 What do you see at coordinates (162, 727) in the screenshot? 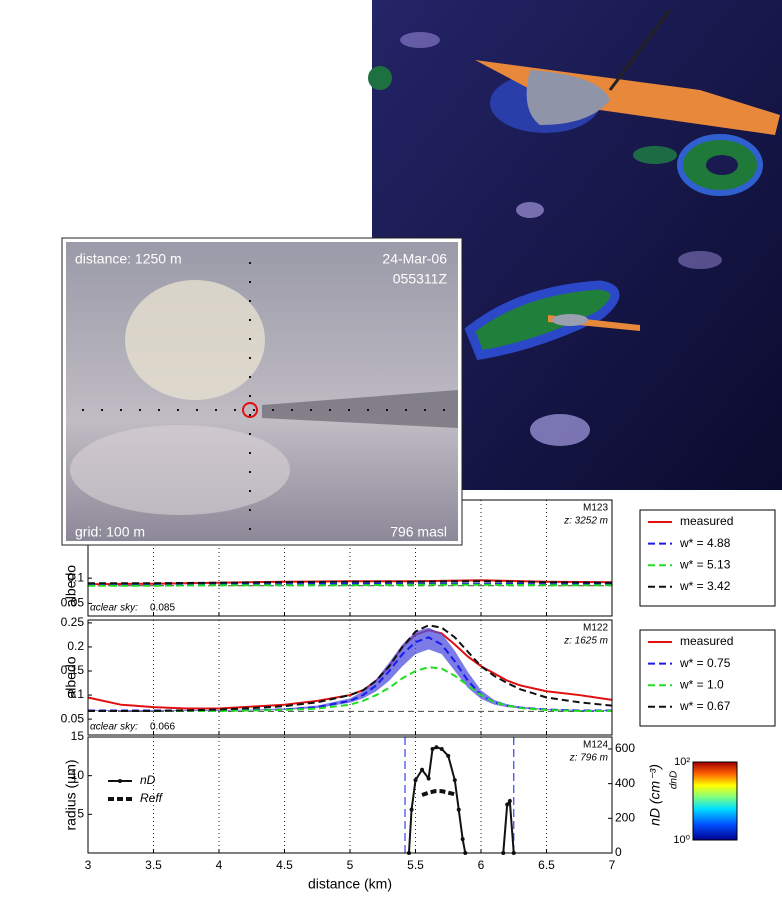
I see `clear-sky-value: 0.066` at bounding box center [162, 727].